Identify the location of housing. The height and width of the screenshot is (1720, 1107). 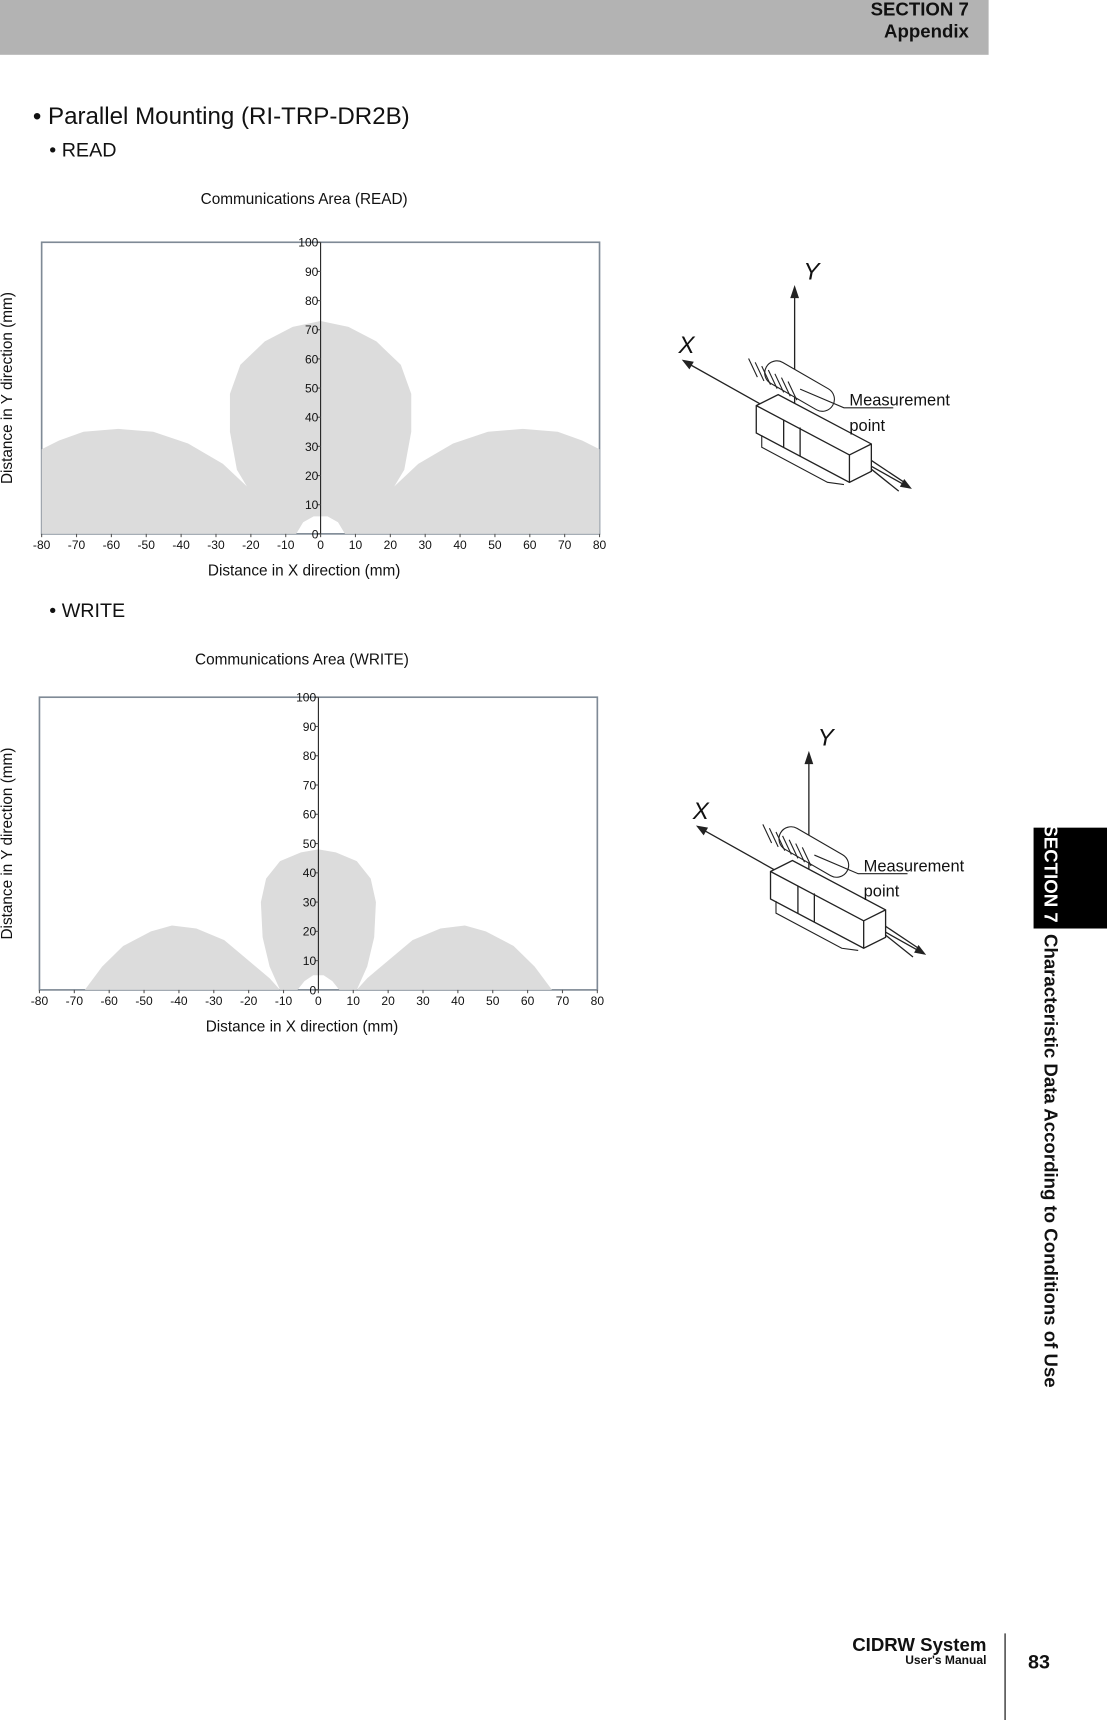
(814, 438).